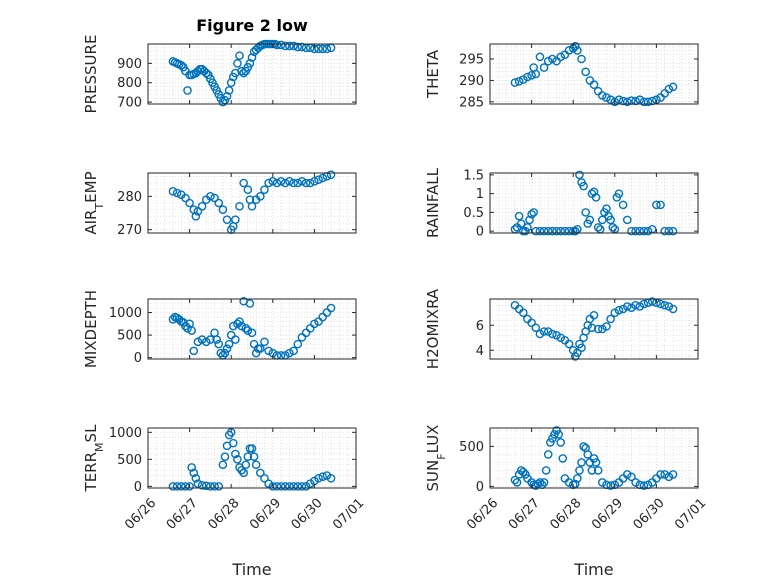 Image resolution: width=778 pixels, height=583 pixels. Describe the element at coordinates (348, 514) in the screenshot. I see `x-tick-label: 07/01` at that location.